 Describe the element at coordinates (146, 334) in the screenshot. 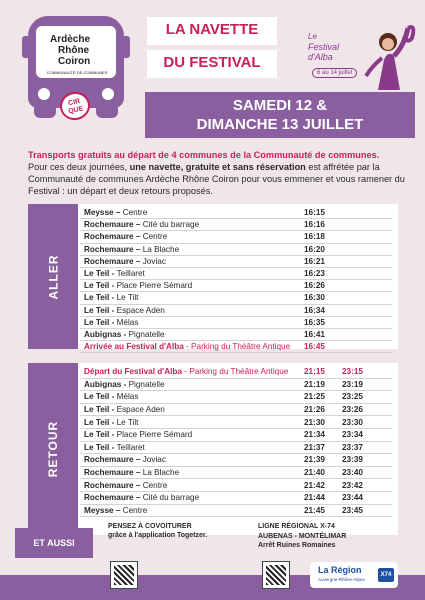

I see `stop-place: Pignatelle` at that location.